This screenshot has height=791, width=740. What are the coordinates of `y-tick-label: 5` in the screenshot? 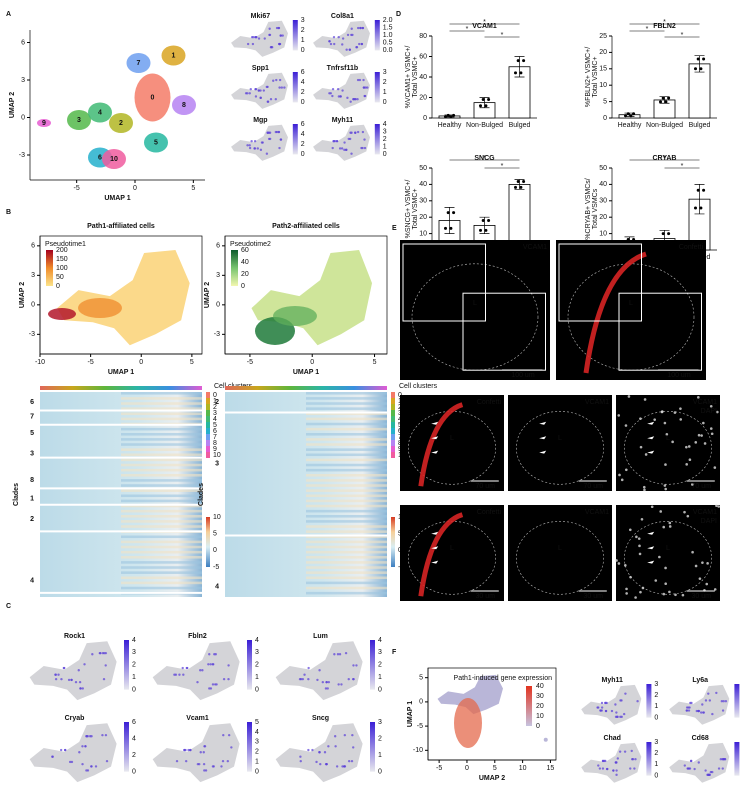 It's located at (605, 101).